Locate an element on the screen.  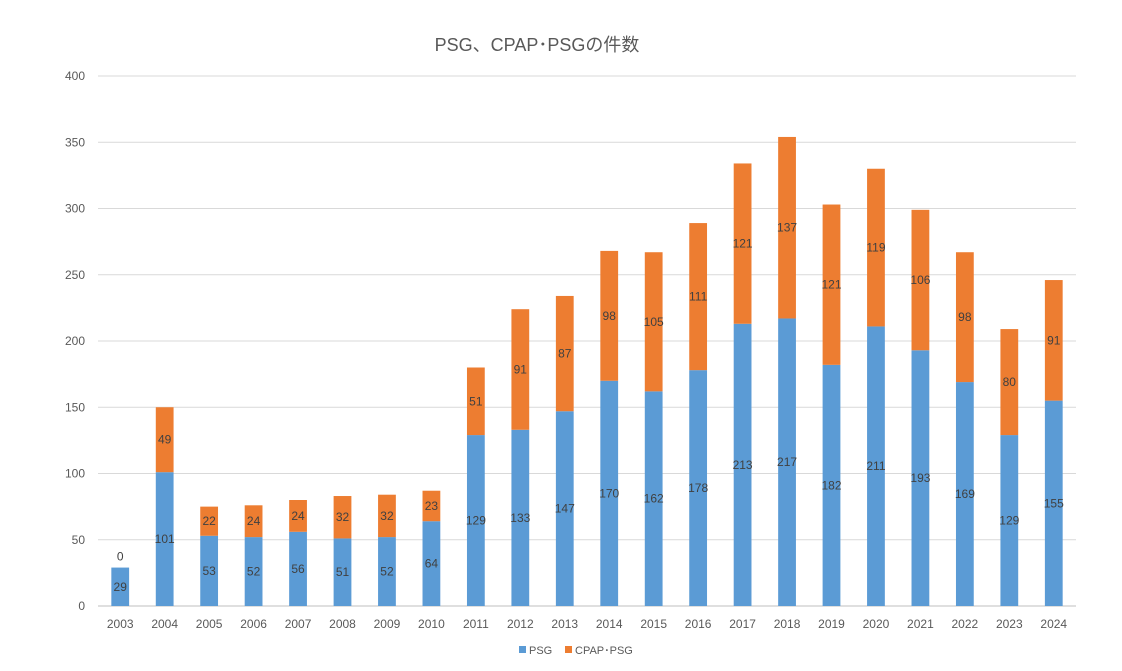
x-tick-label: 2023 is located at coordinates (1009, 624).